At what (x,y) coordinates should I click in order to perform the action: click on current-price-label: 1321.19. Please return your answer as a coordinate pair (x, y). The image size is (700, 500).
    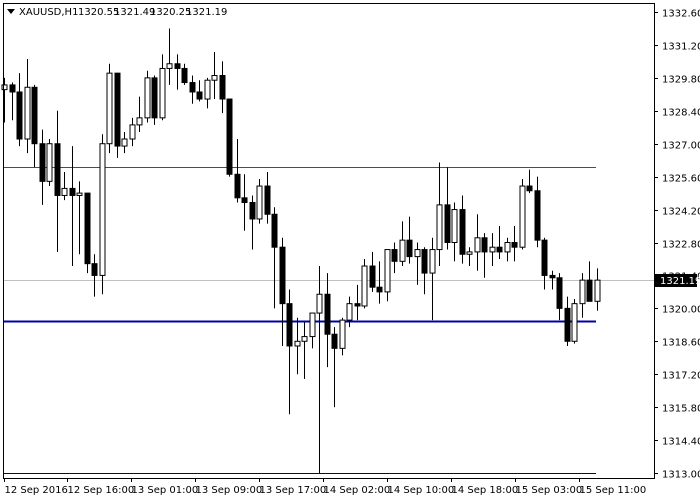
    Looking at the image, I should click on (680, 281).